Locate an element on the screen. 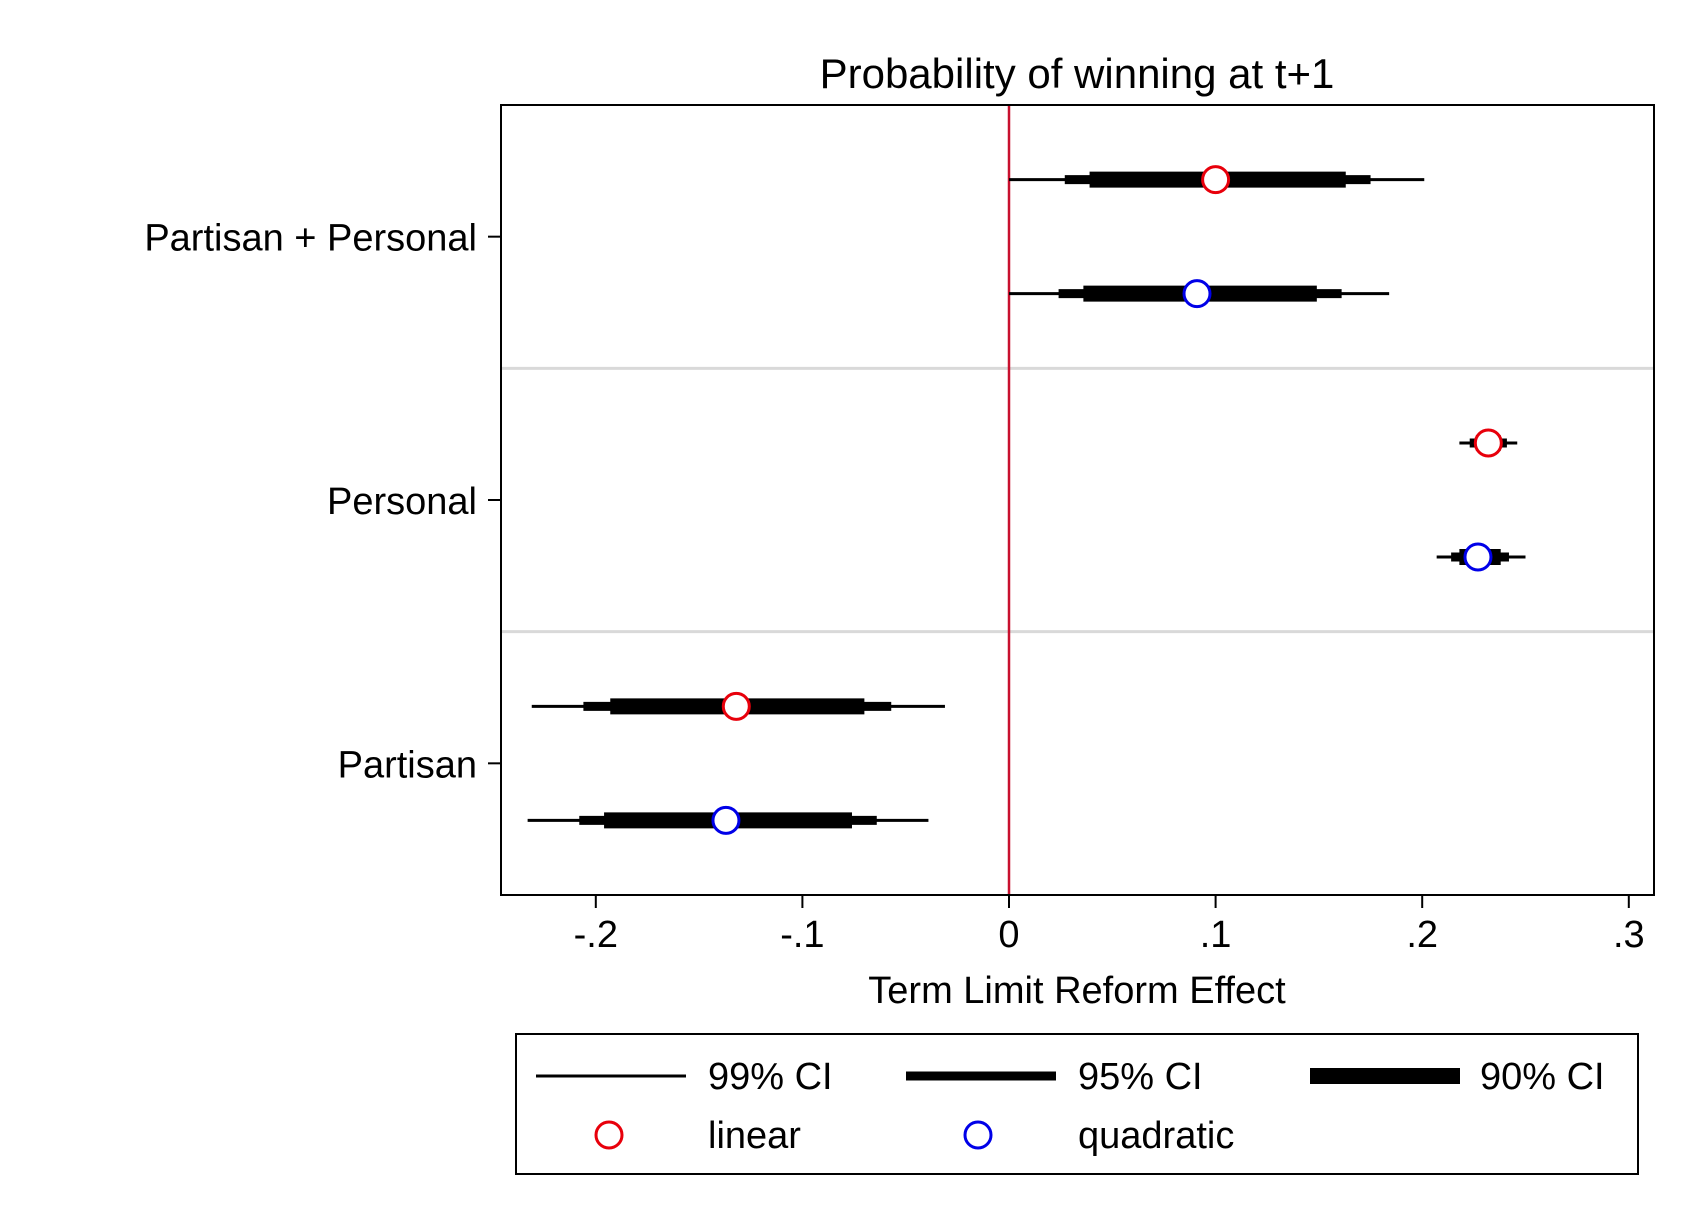 The image size is (1681, 1222). x-axis: -.2 -.1 0 .1 .2 .3 is located at coordinates (1109, 925).